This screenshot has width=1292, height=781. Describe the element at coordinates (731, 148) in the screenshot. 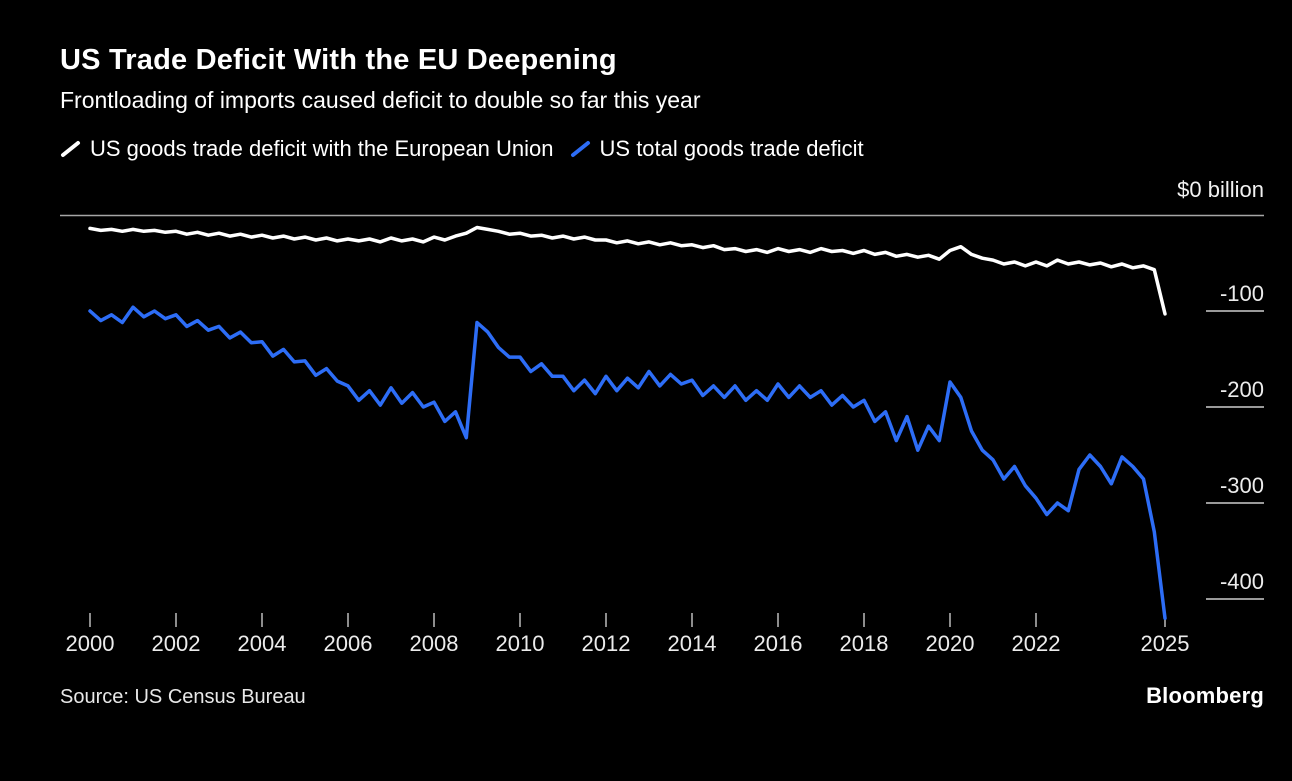

I see `legend-label-total-deficit: US total goods trade deficit` at that location.